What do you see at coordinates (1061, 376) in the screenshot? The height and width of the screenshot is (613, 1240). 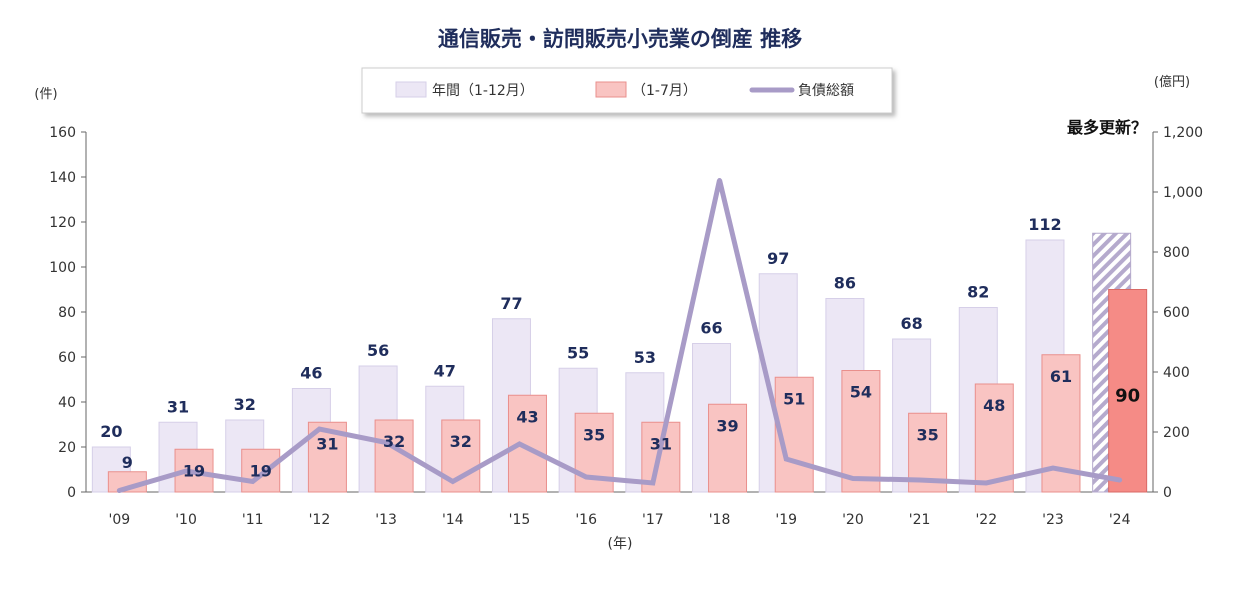 I see `data-label-partial: 61` at bounding box center [1061, 376].